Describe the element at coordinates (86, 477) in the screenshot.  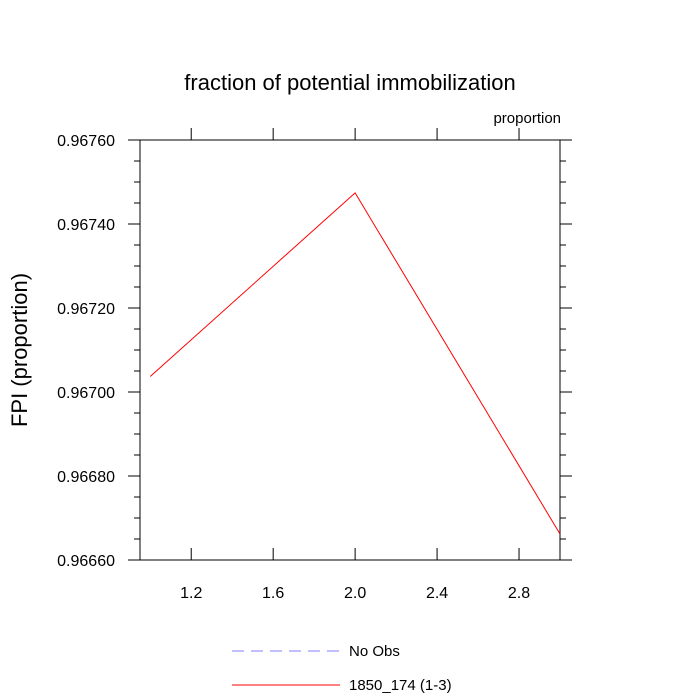
I see `y-tick-label: 0.96680` at that location.